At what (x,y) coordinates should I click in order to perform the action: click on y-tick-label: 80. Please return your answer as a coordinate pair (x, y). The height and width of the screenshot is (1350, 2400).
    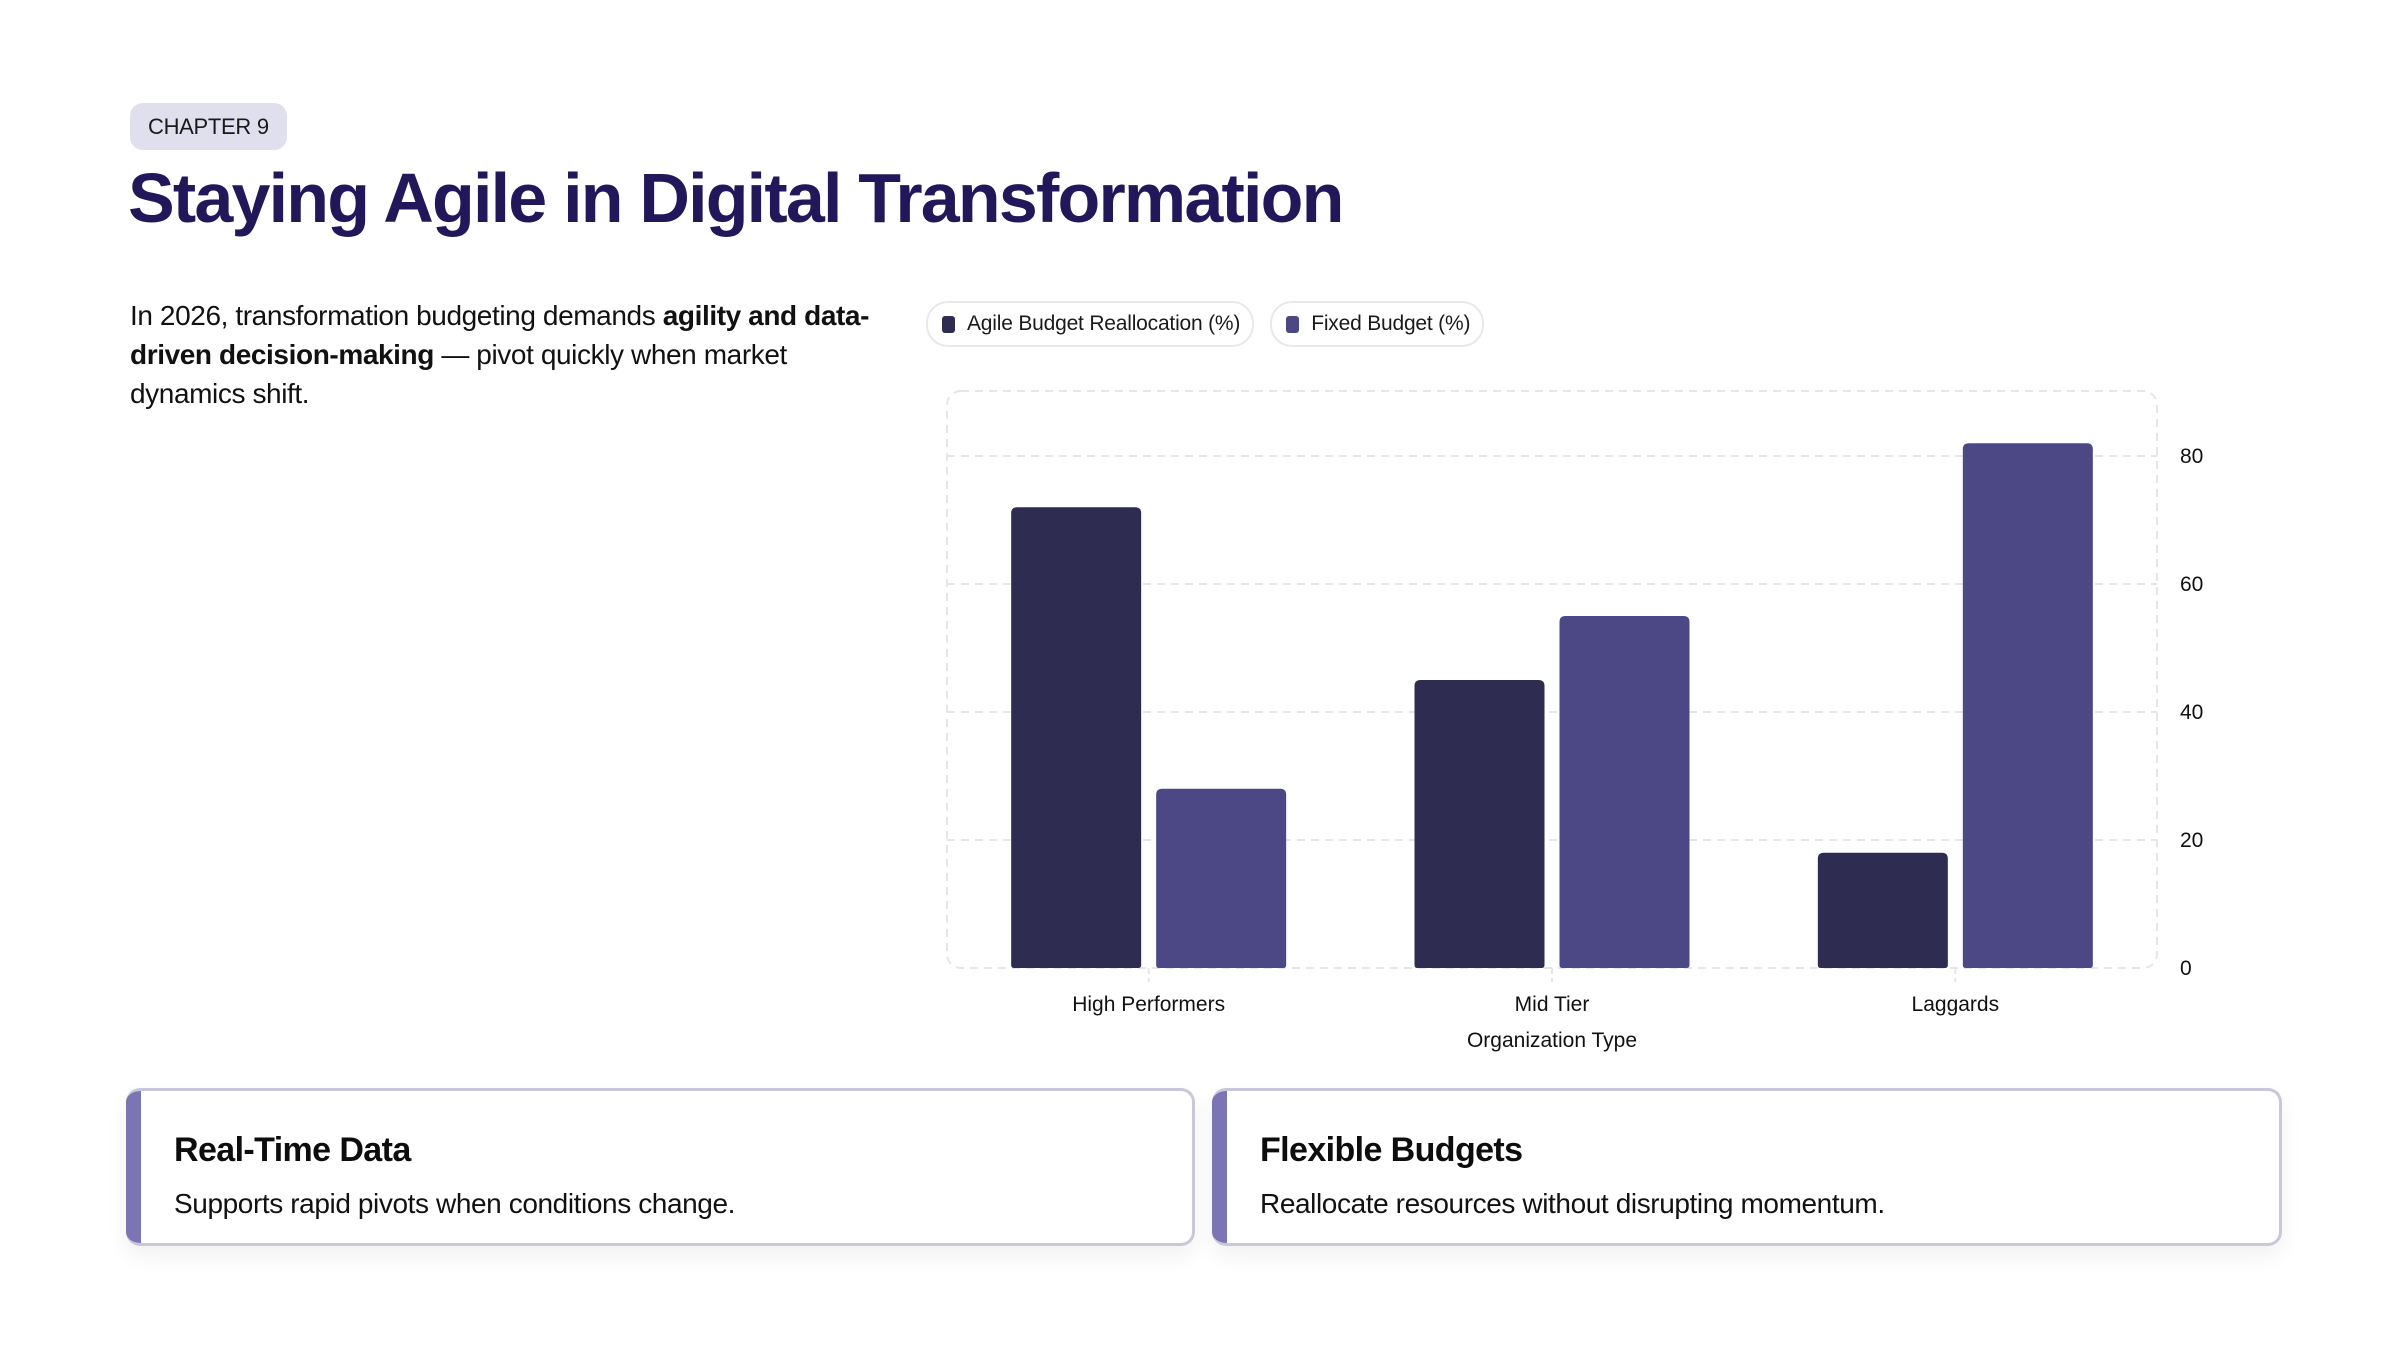
    Looking at the image, I should click on (2191, 456).